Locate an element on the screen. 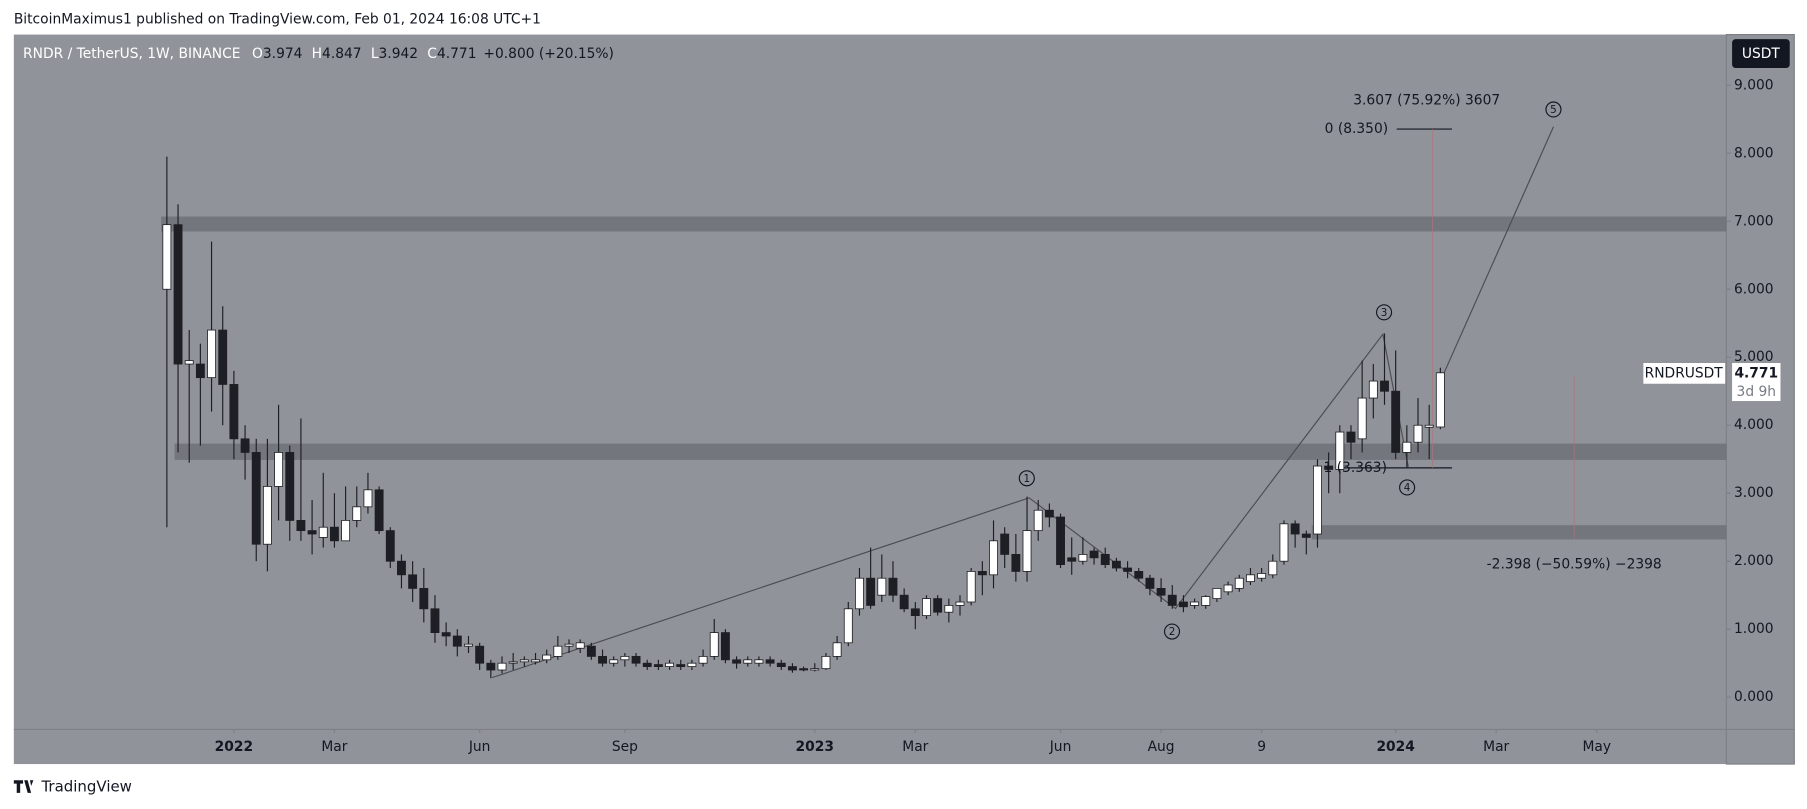  y-tick-label: 5.000 is located at coordinates (1754, 357).